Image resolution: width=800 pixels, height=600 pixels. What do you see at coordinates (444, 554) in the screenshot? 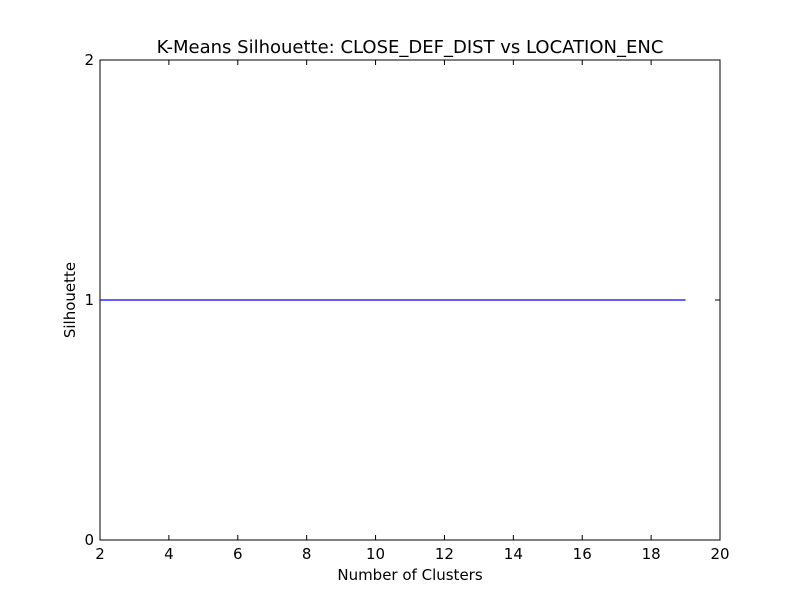
I see `x-tick-label: 12` at bounding box center [444, 554].